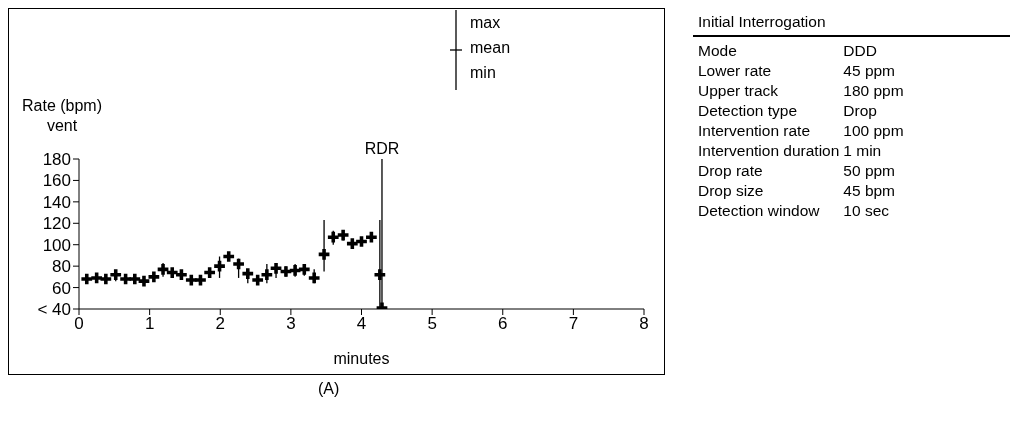 The height and width of the screenshot is (430, 1010). Describe the element at coordinates (644, 324) in the screenshot. I see `x-tick-label: 8` at that location.